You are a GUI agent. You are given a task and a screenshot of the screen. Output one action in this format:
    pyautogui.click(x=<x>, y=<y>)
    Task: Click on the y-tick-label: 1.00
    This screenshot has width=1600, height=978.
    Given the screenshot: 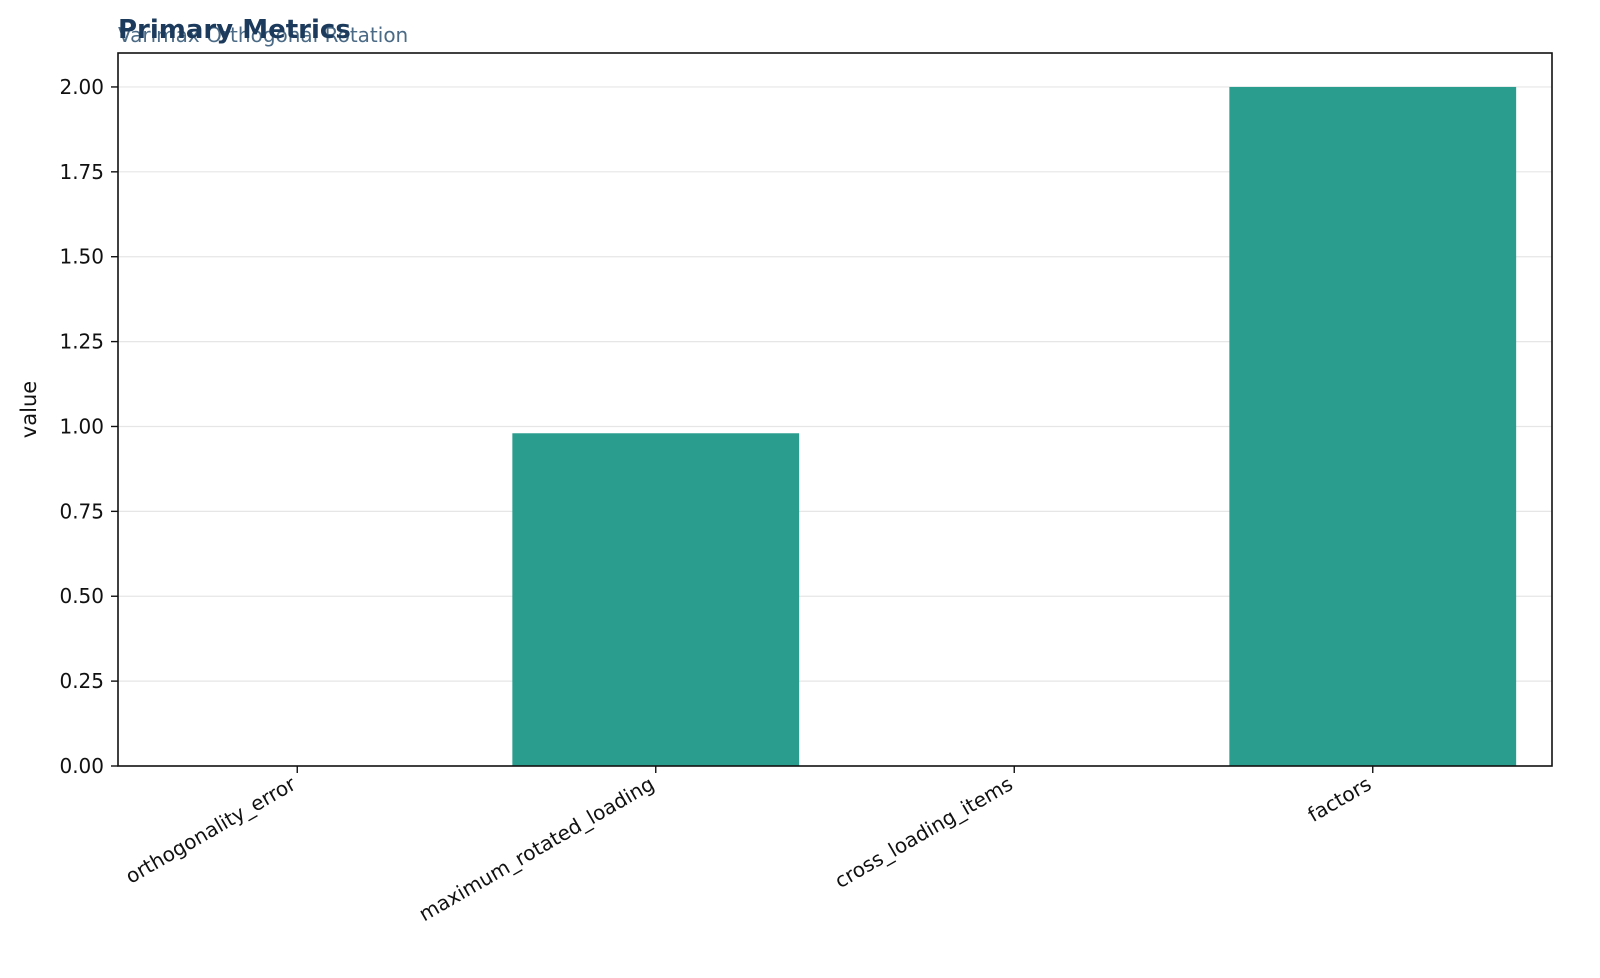 What is the action you would take?
    pyautogui.click(x=81, y=426)
    